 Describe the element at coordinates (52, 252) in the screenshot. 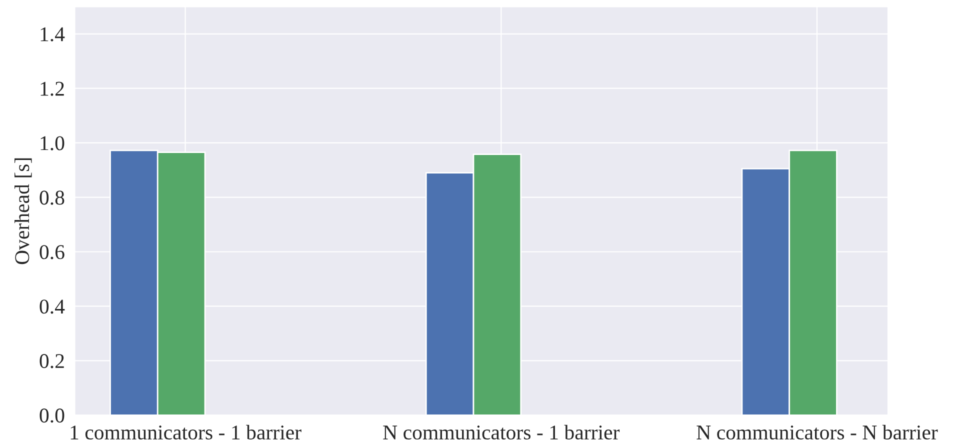

I see `y-tick-label: 0.6` at that location.